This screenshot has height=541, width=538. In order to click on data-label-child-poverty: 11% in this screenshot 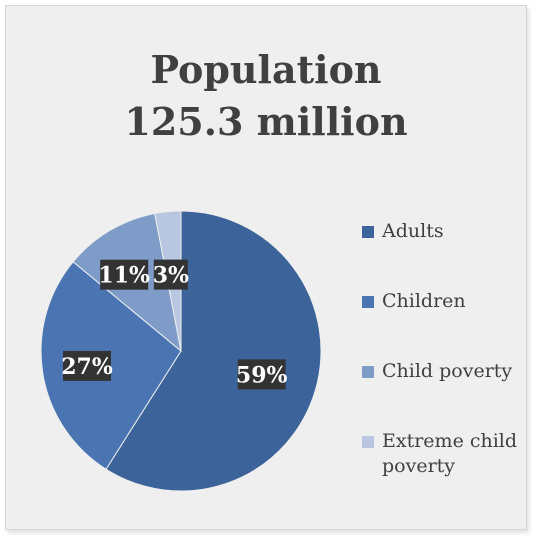, I will do `click(124, 274)`.